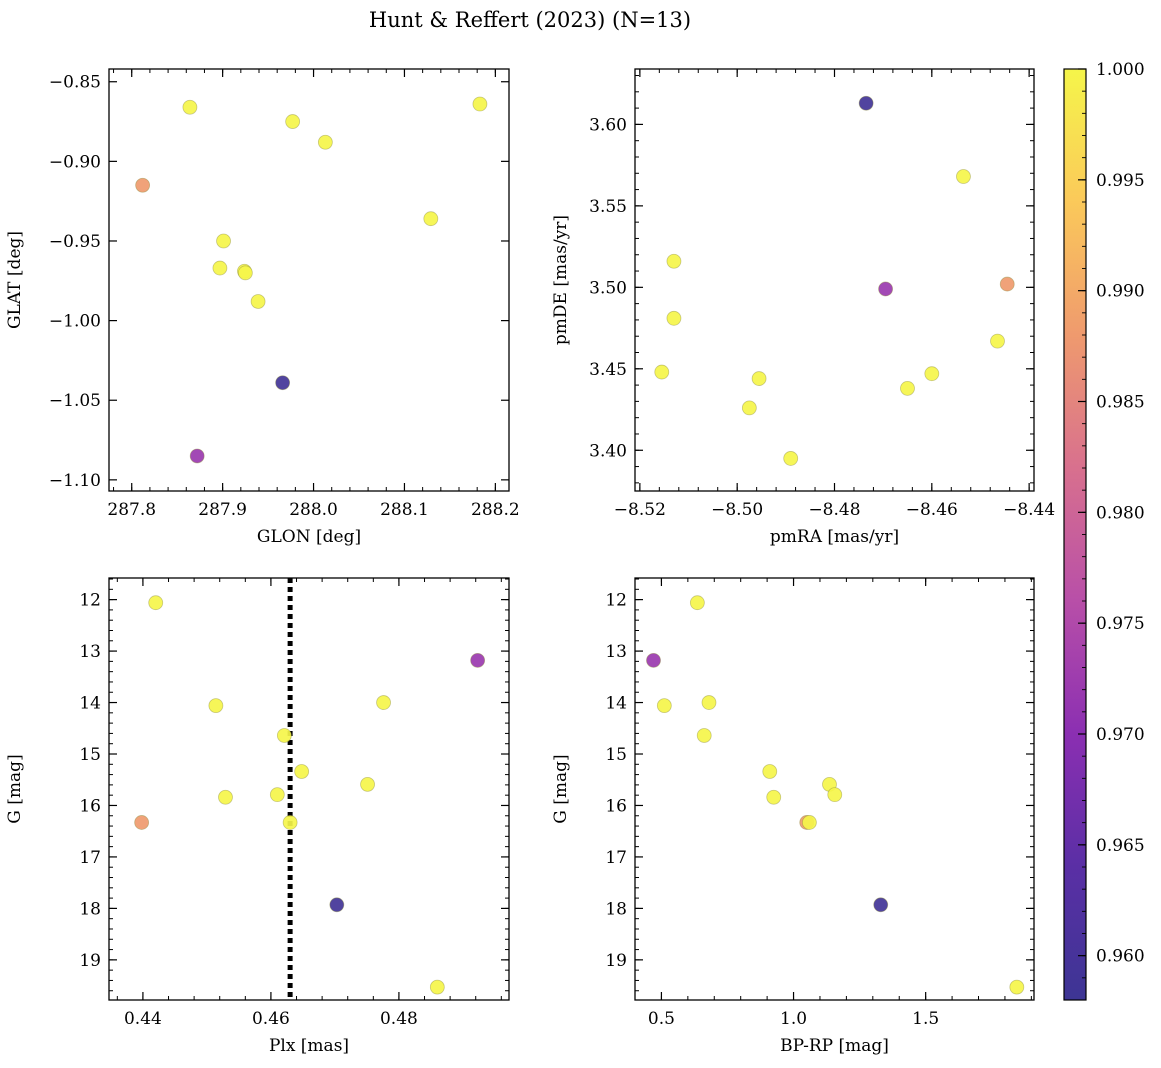  What do you see at coordinates (404, 510) in the screenshot?
I see `x-tick-label: 288.1` at bounding box center [404, 510].